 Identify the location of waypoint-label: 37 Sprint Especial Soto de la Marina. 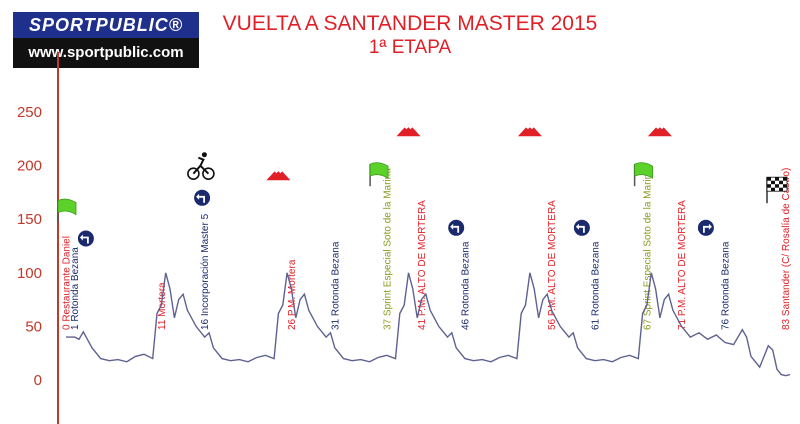
(387, 249).